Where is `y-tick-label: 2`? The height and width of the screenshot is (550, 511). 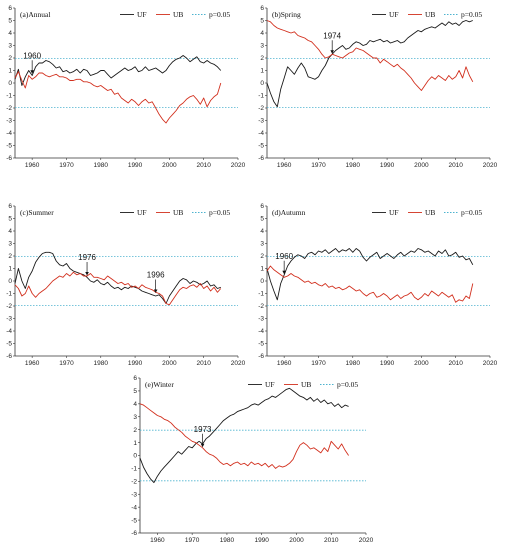 y-tick-label: 2 is located at coordinates (262, 256).